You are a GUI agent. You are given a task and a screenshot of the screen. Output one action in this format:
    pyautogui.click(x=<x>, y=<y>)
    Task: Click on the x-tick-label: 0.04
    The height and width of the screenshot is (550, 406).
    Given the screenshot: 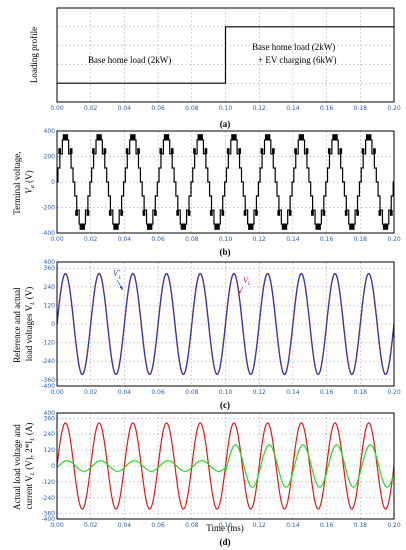 What is the action you would take?
    pyautogui.click(x=125, y=392)
    